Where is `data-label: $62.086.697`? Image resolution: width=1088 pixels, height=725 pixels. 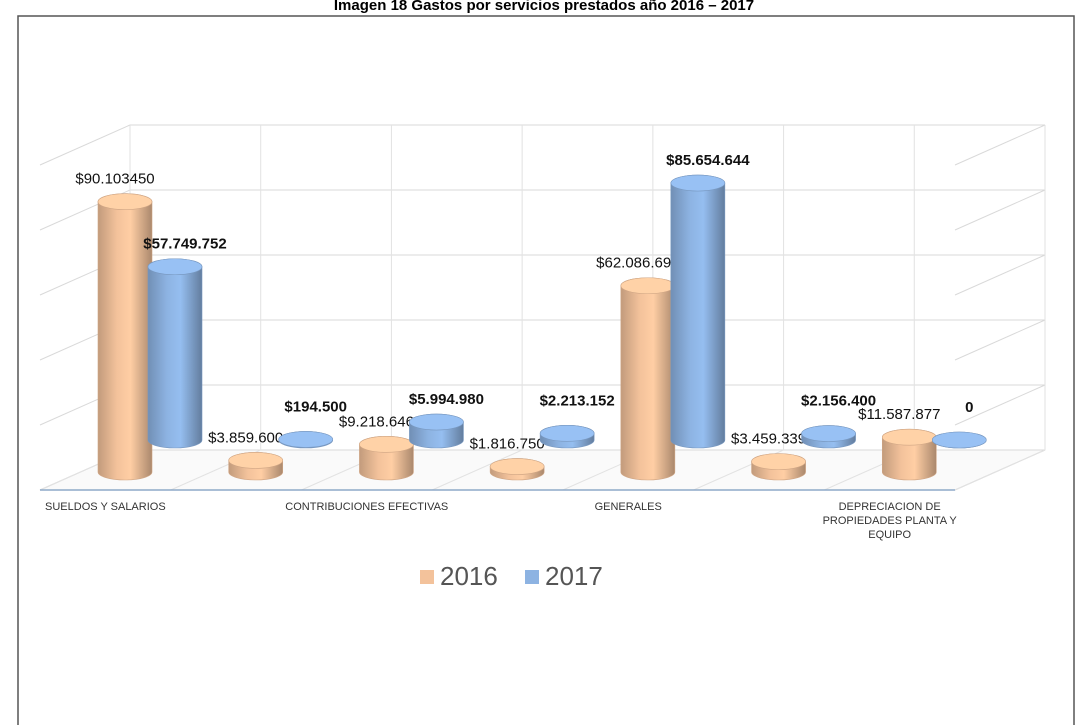 data-label: $62.086.697 is located at coordinates (637, 263).